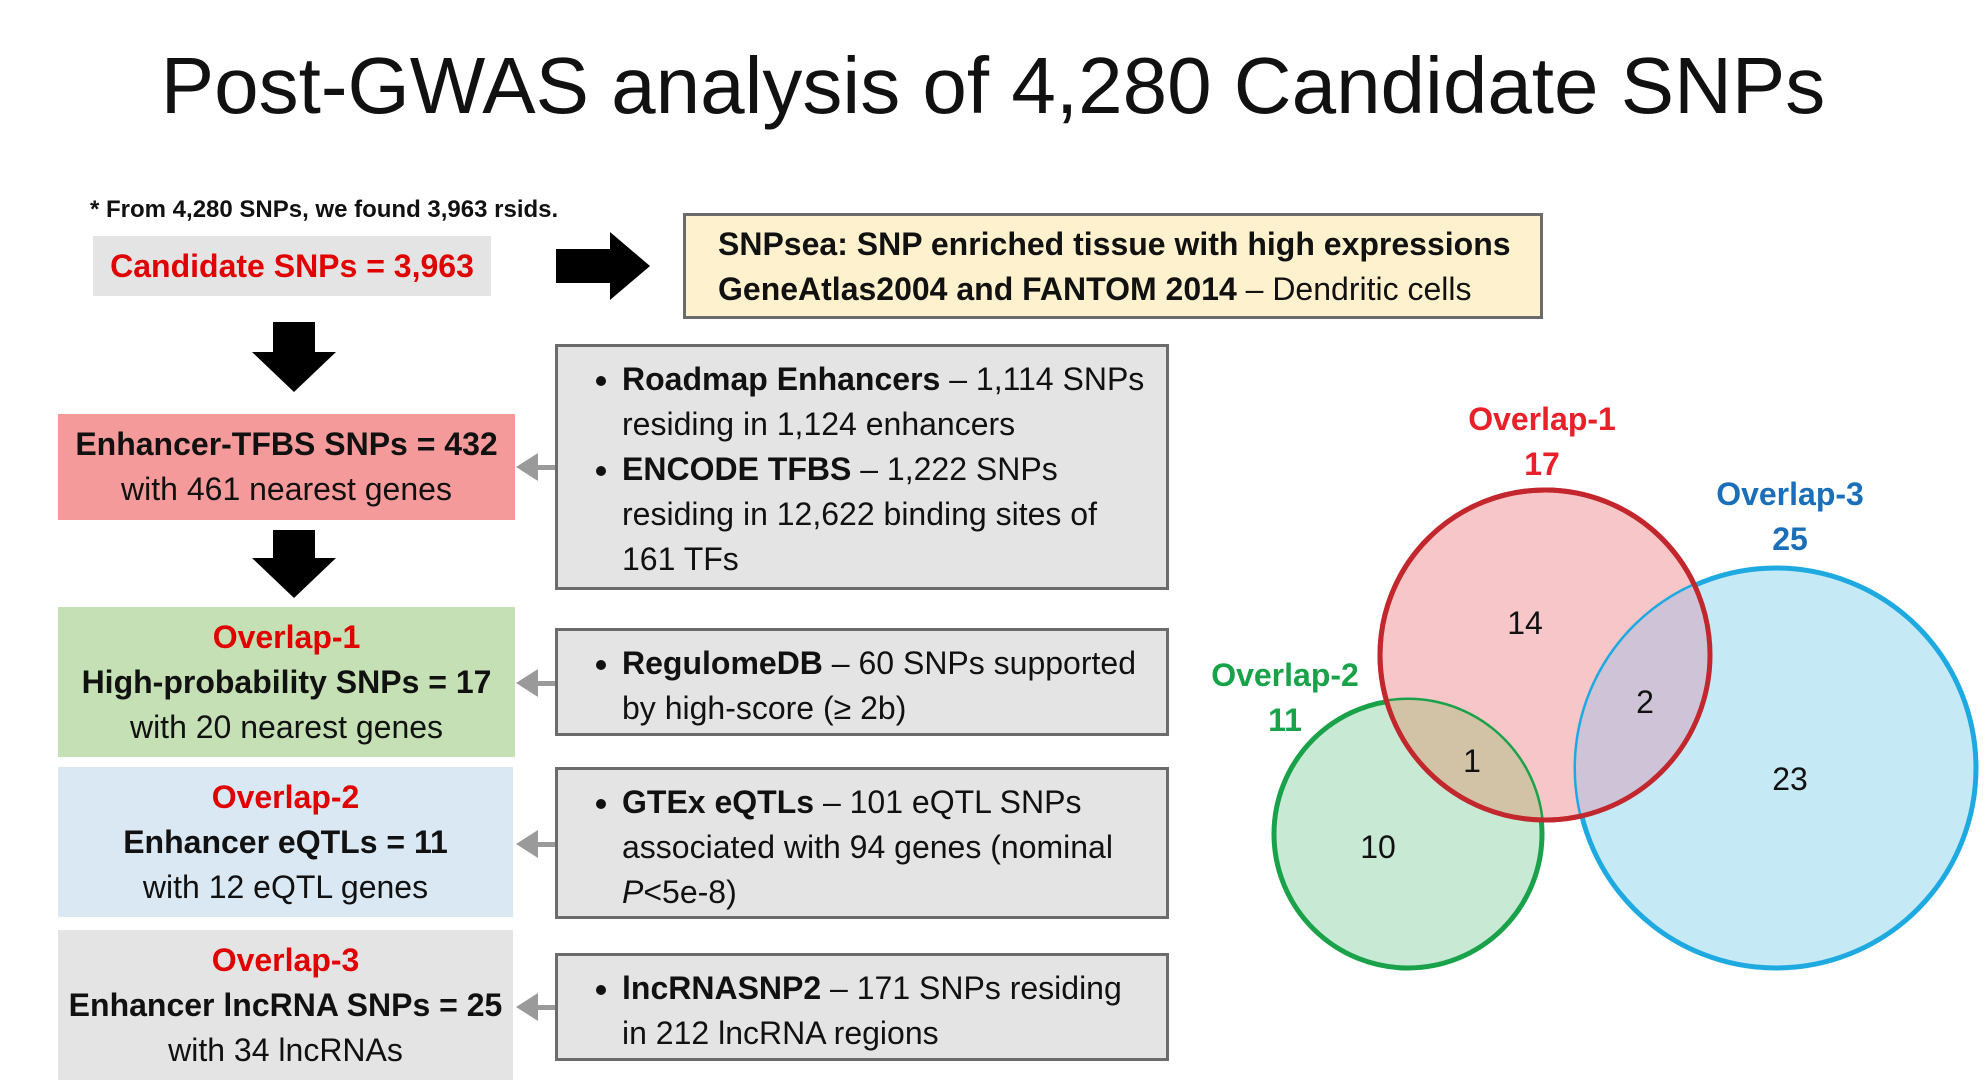 This screenshot has height=1090, width=1986. Describe the element at coordinates (294, 372) in the screenshot. I see `down-arrow-1-icon` at that location.